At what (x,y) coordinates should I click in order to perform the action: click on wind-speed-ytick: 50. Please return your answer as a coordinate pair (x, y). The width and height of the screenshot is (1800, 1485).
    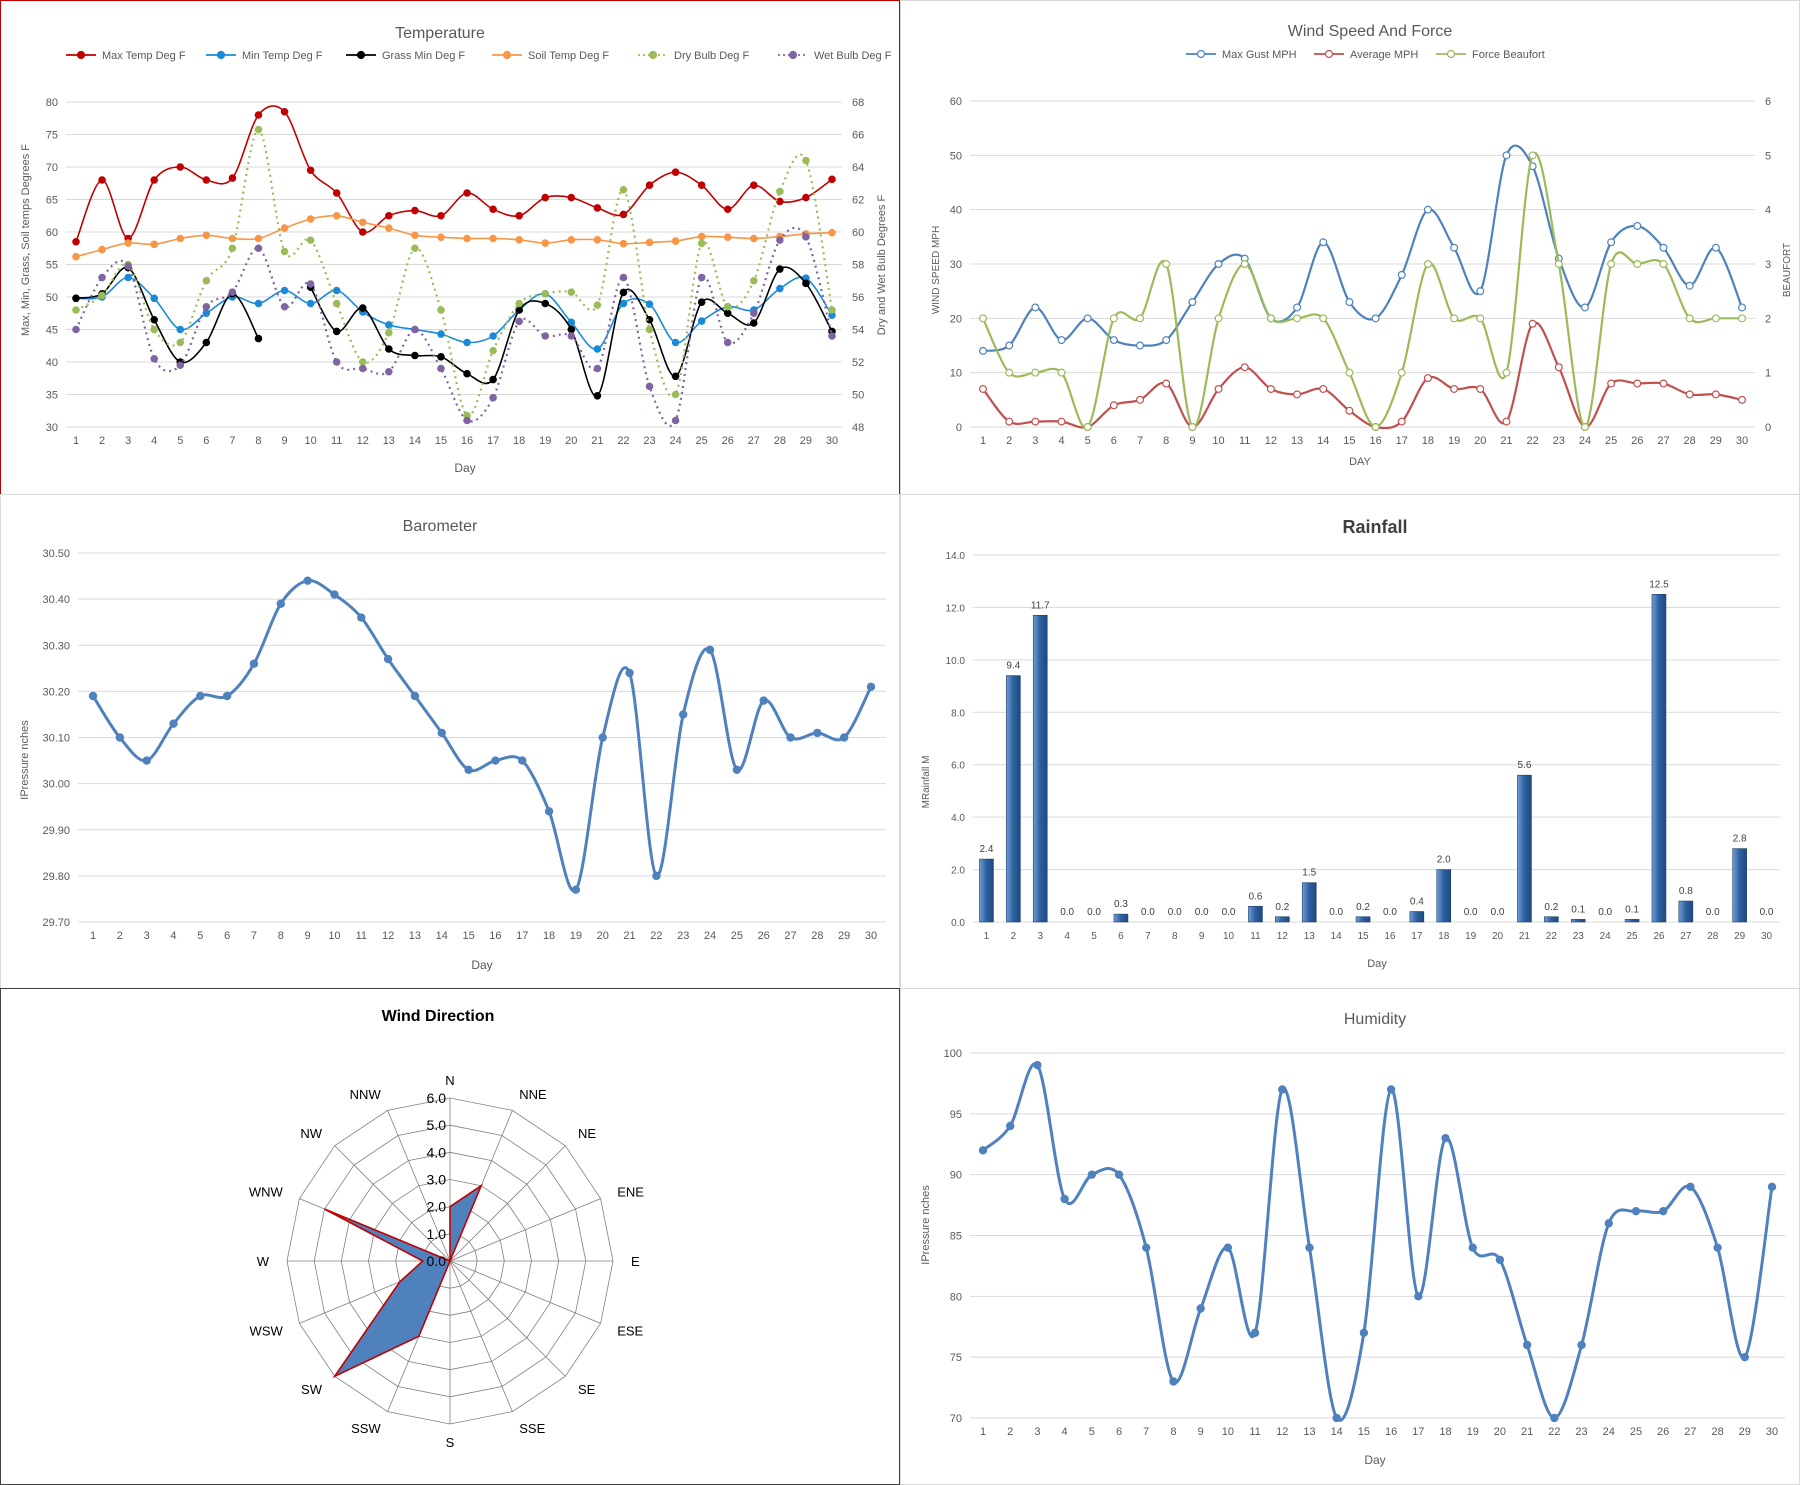
    Looking at the image, I should click on (956, 156).